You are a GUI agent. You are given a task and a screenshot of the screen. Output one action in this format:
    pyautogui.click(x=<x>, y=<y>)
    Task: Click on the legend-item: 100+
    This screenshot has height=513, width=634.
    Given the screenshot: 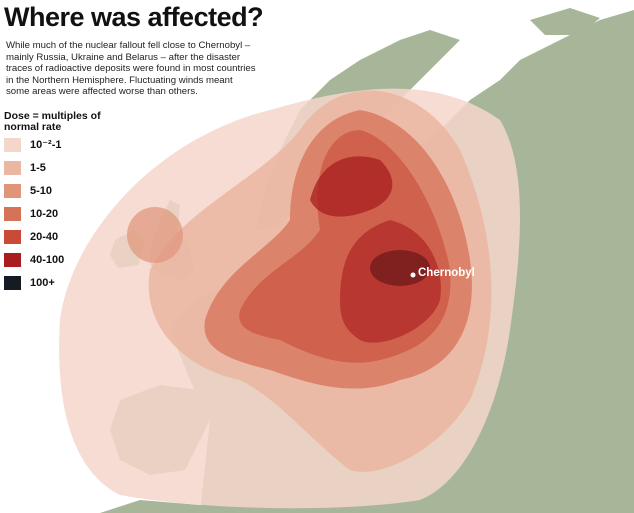 What is the action you would take?
    pyautogui.click(x=64, y=282)
    